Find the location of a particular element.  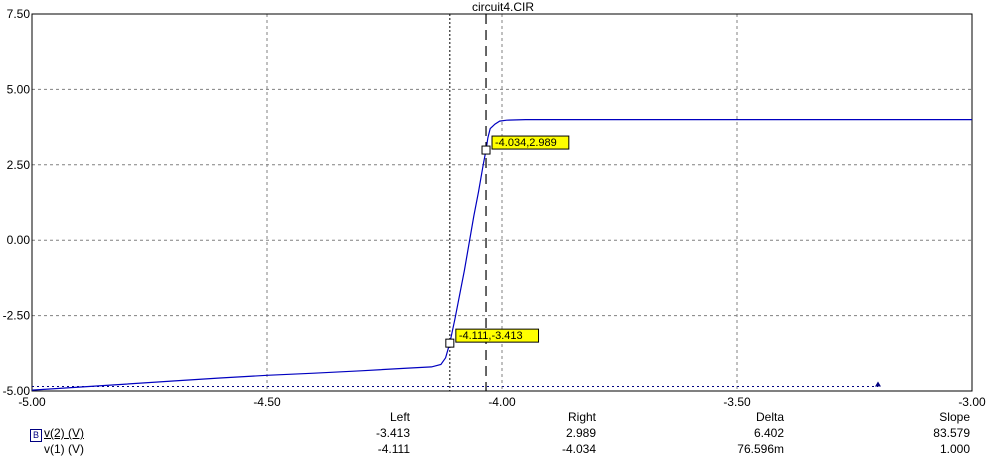

tracer-marker is located at coordinates (878, 384).